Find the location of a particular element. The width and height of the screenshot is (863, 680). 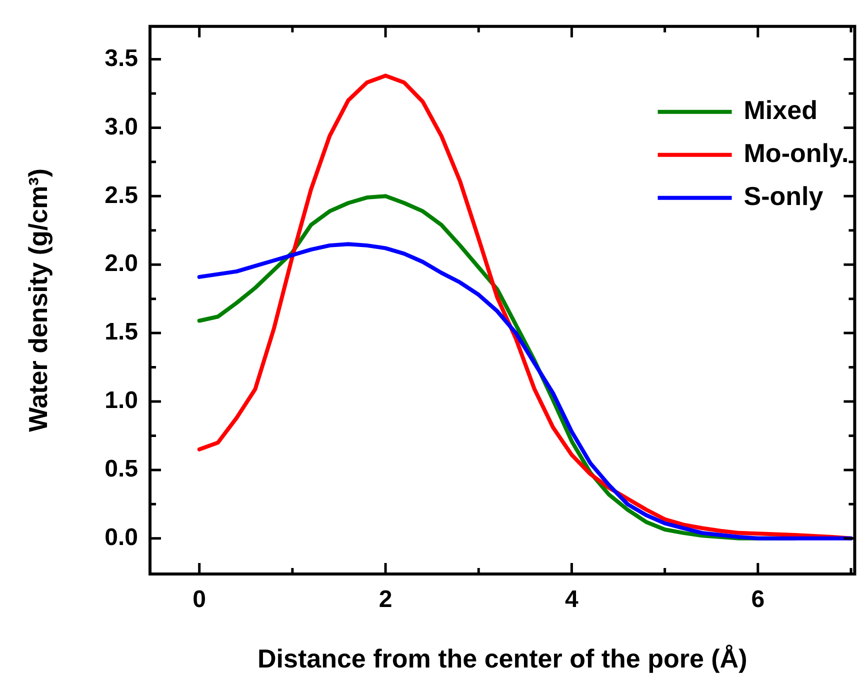

y-tick-label: 3.0 is located at coordinates (121, 126).